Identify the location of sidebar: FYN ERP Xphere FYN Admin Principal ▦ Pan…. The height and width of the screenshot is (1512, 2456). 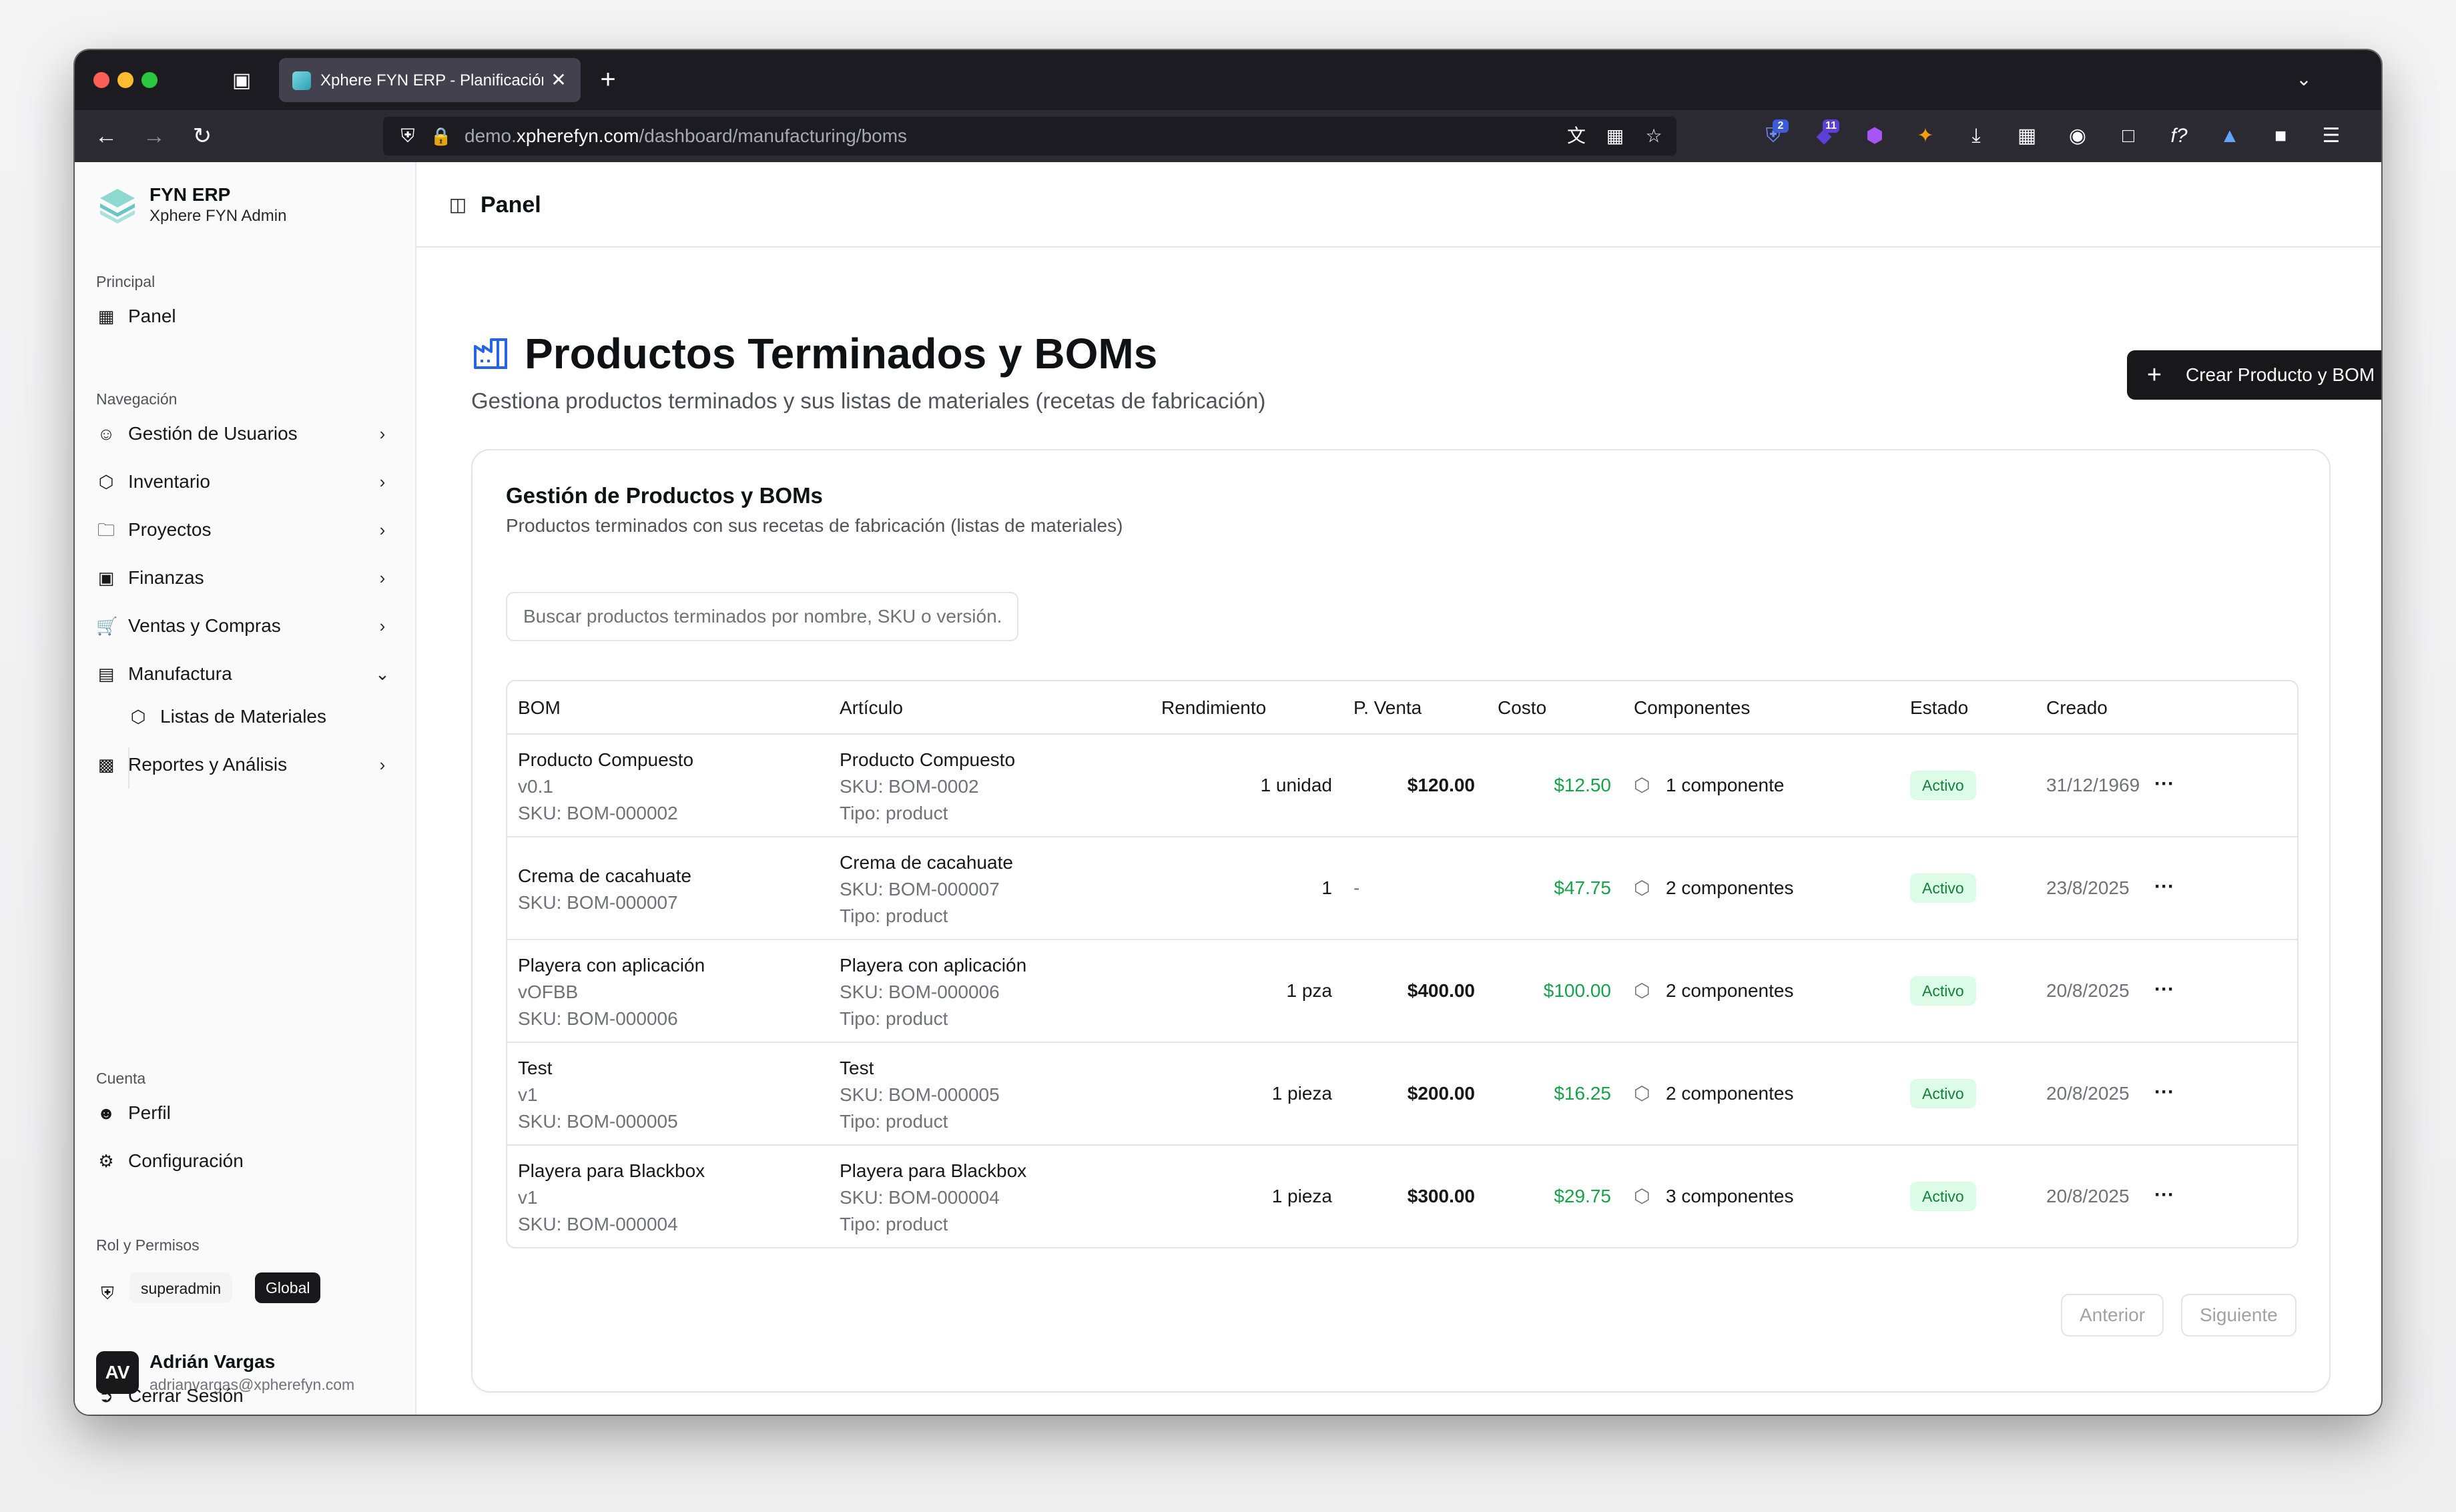
(246, 788).